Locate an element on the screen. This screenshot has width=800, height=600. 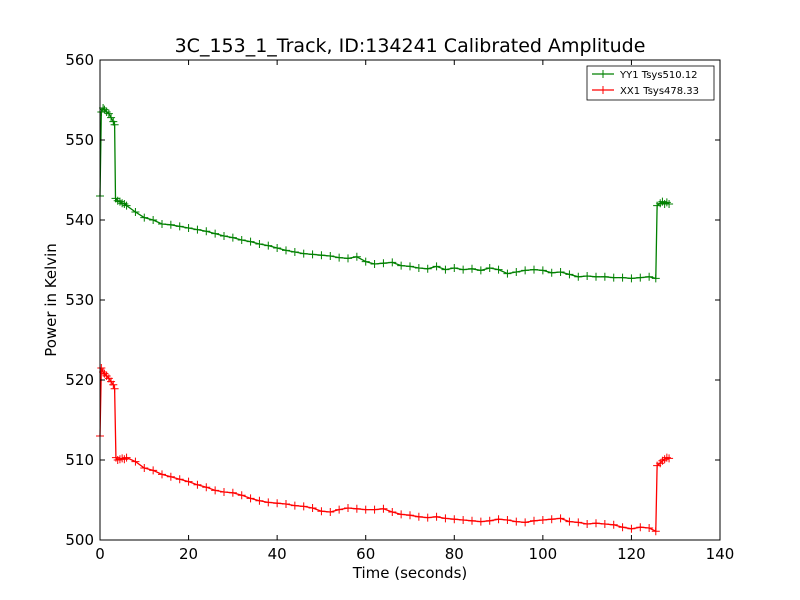
x-tick-label: 80 is located at coordinates (454, 554).